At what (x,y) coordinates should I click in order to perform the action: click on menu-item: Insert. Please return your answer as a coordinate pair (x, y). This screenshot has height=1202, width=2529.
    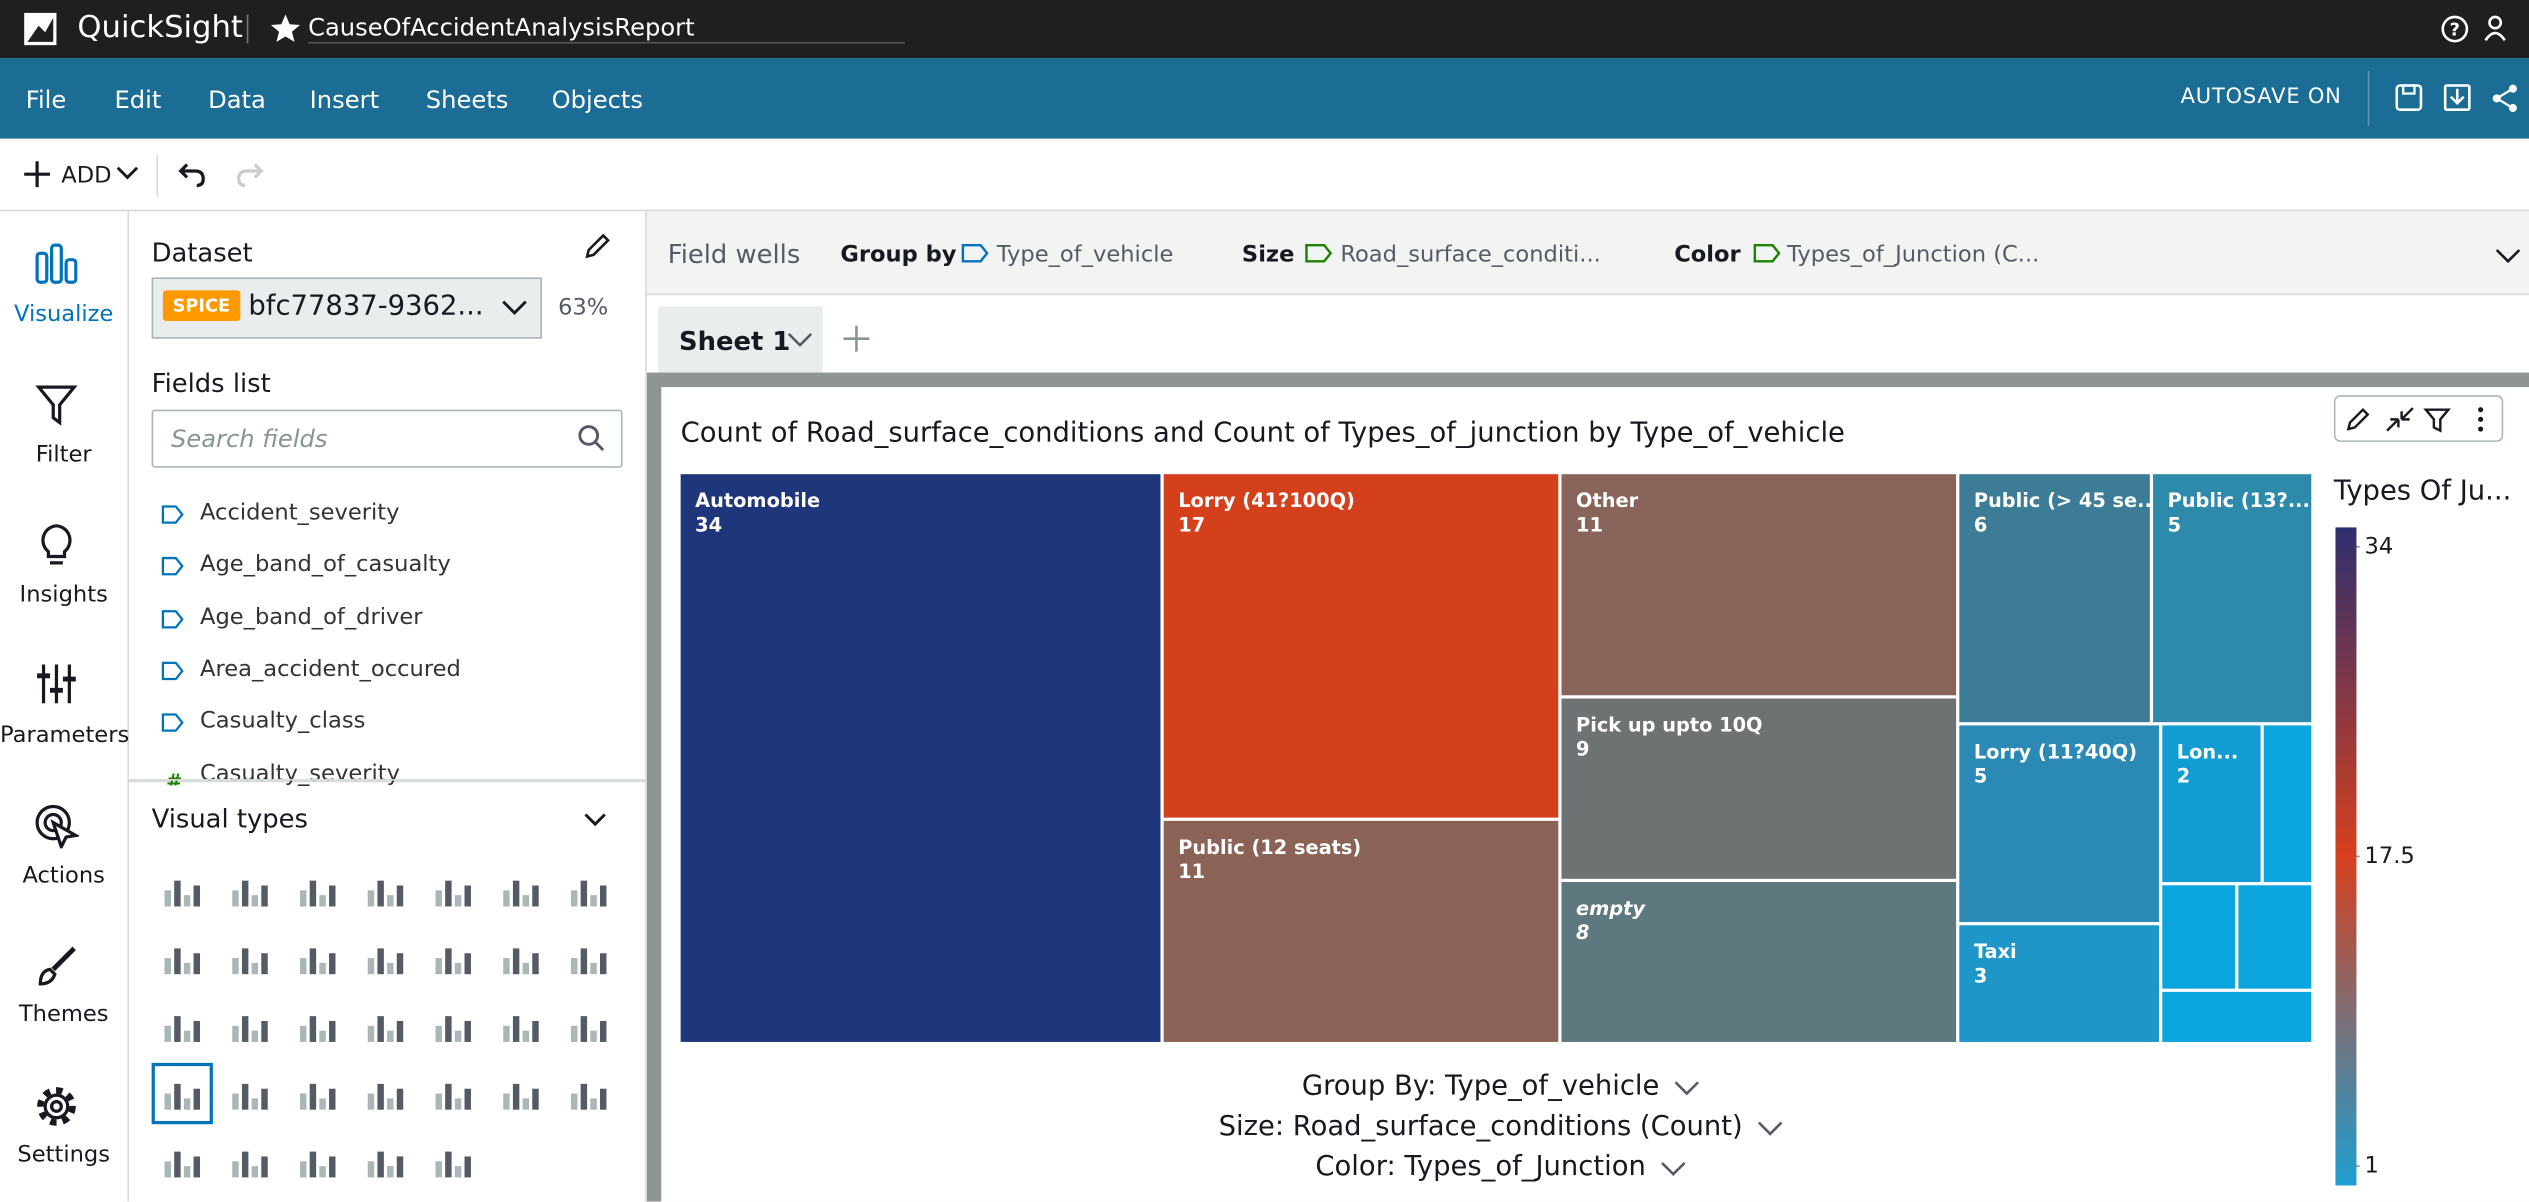
    Looking at the image, I should click on (344, 100).